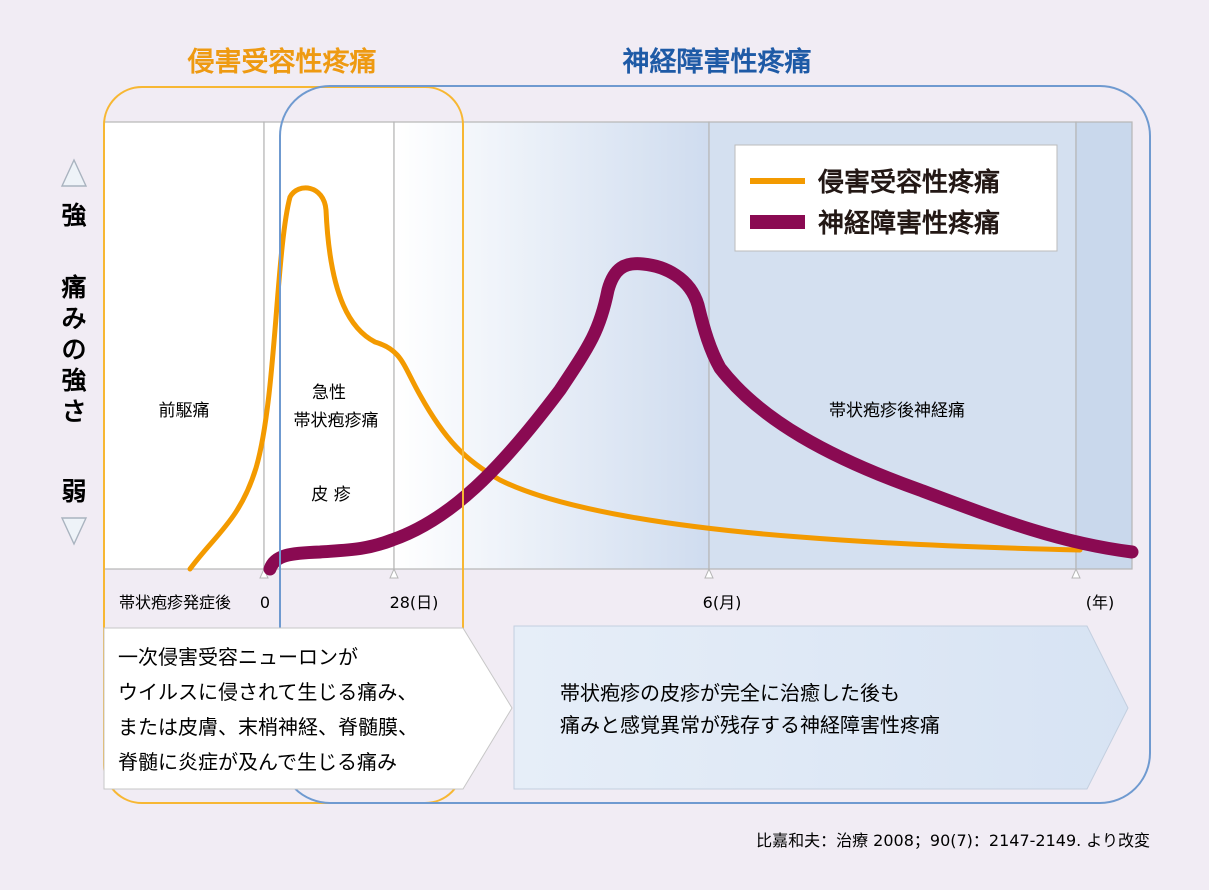  I want to click on tick-notch-6m, so click(709, 573).